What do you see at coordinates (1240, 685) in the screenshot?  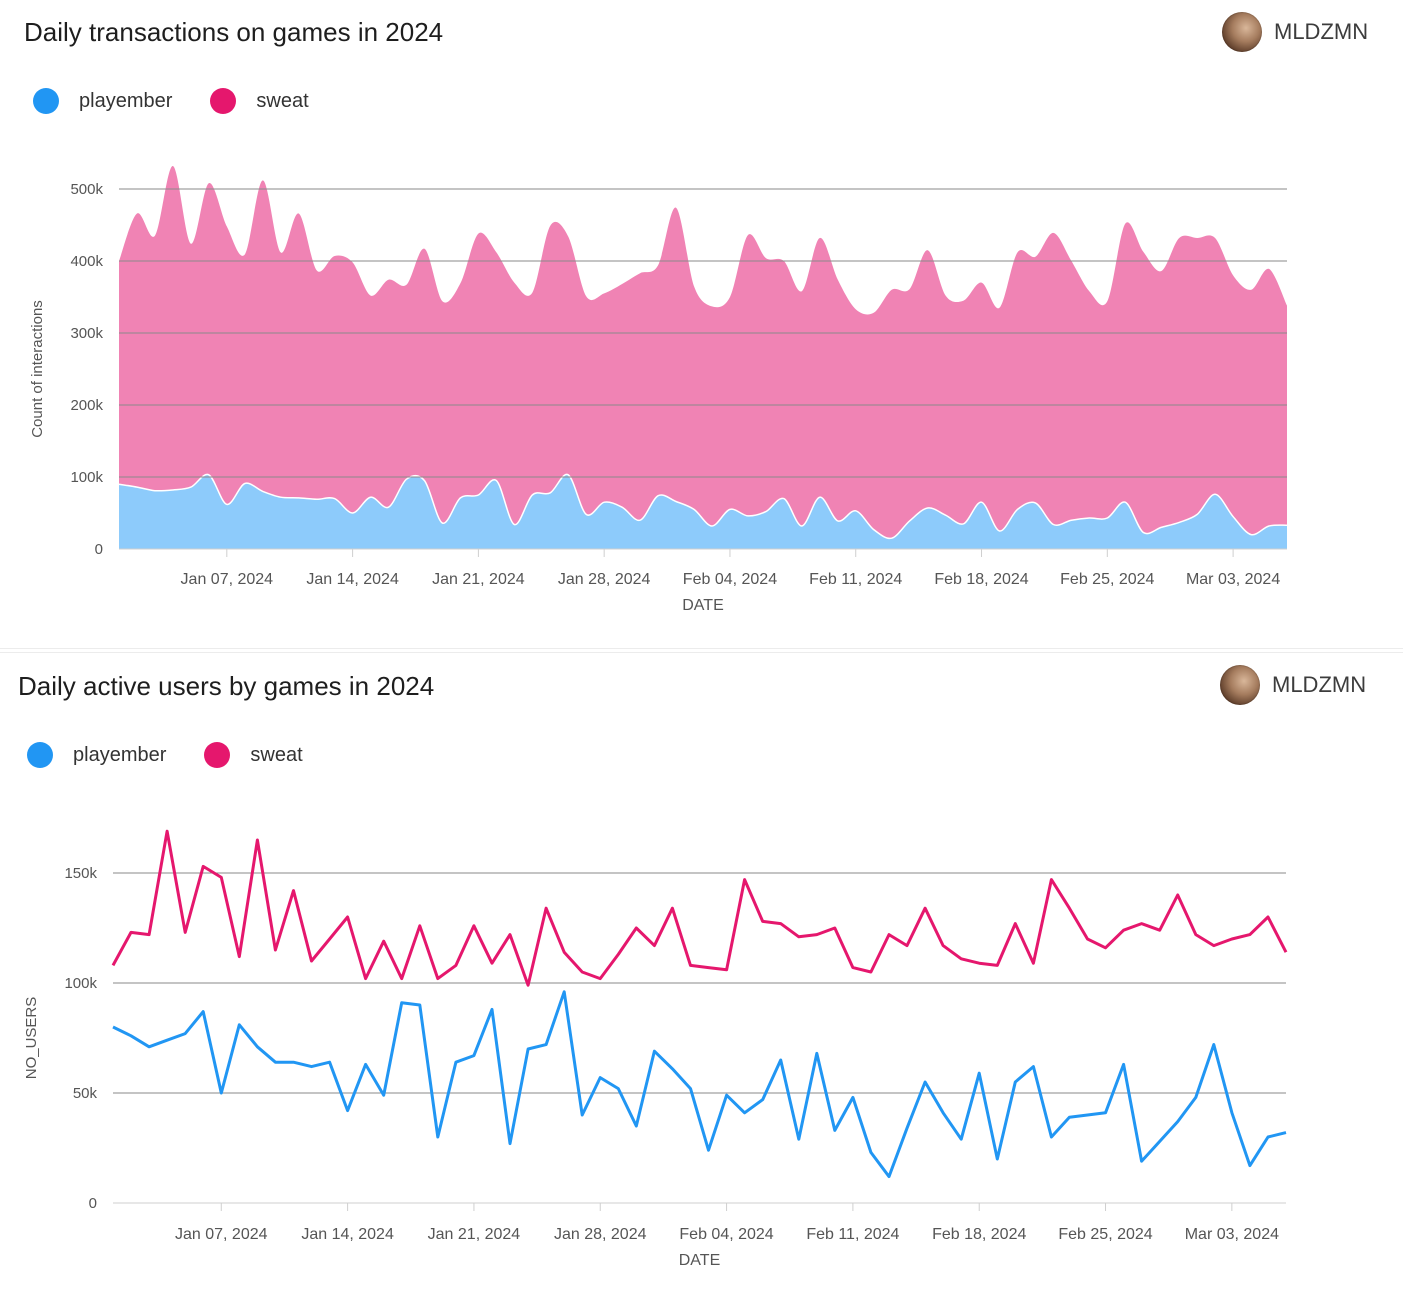 I see `avatar` at bounding box center [1240, 685].